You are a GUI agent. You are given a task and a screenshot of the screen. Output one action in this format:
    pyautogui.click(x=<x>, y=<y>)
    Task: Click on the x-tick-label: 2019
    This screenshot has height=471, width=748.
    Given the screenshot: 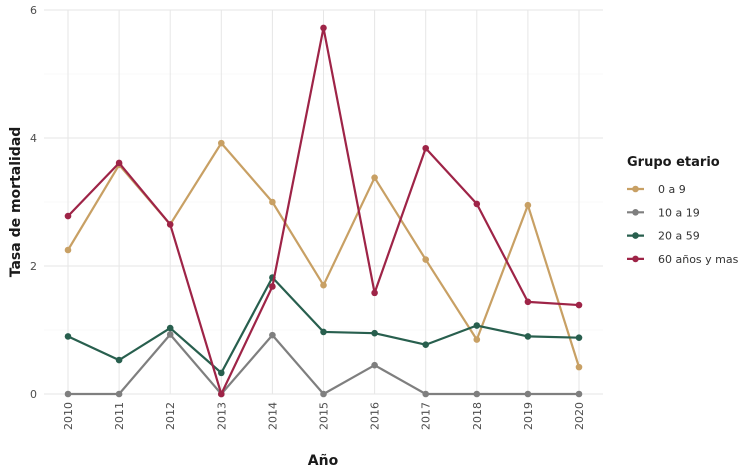 What is the action you would take?
    pyautogui.click(x=528, y=416)
    